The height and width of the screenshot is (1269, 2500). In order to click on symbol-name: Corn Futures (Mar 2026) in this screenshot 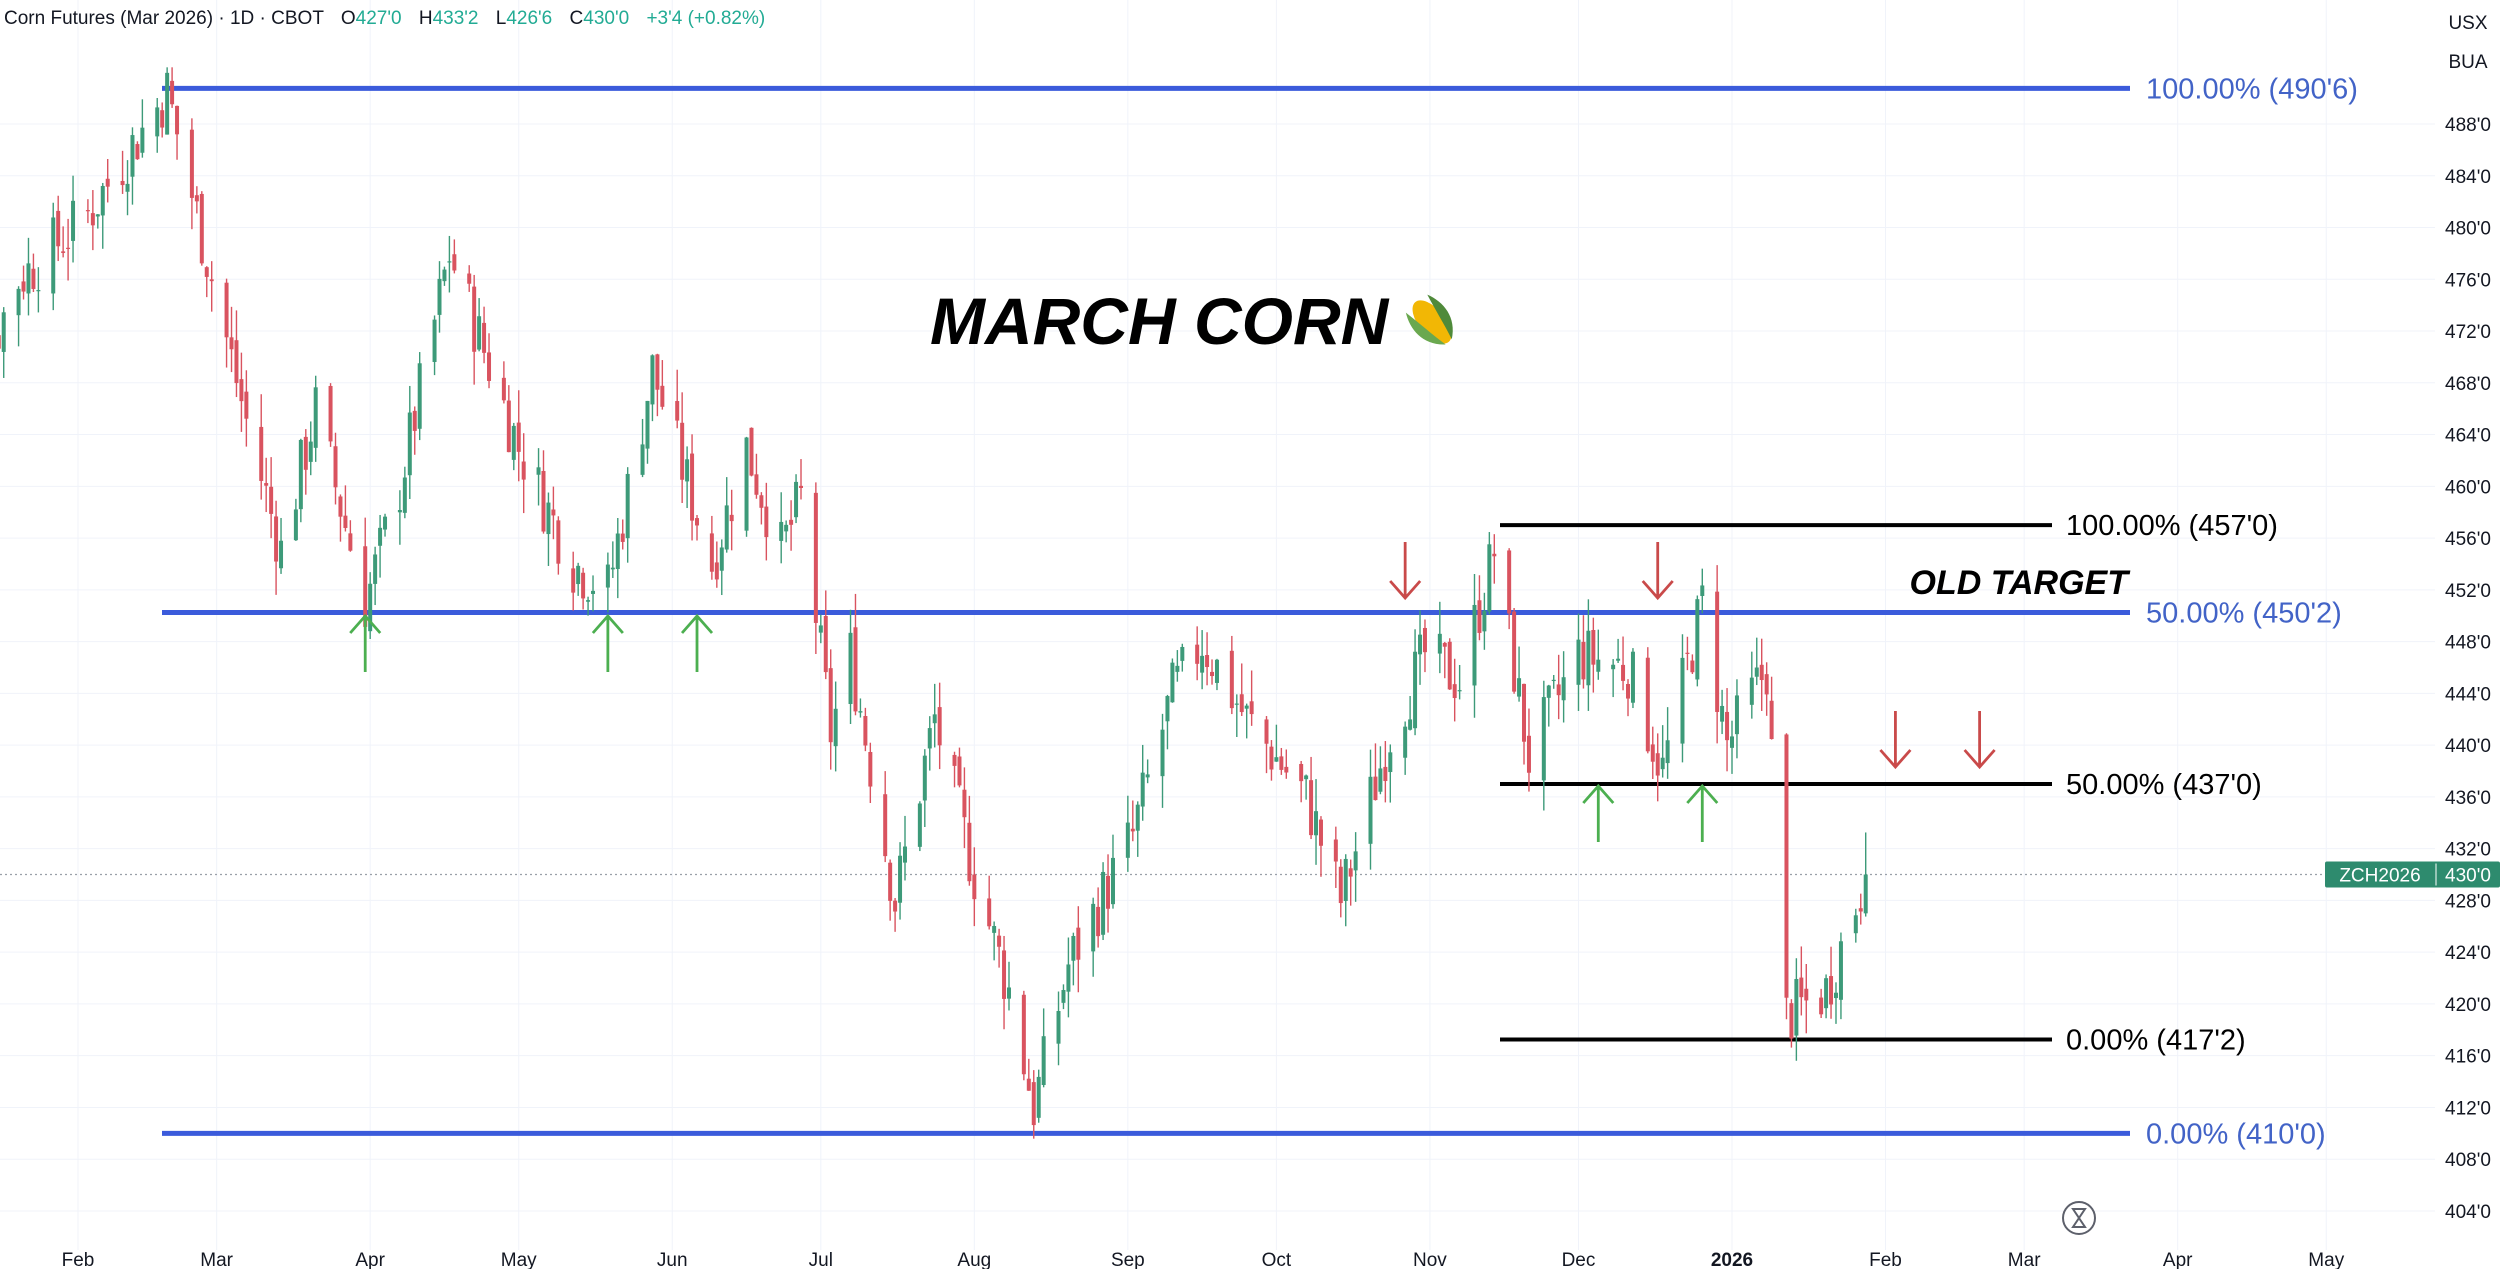, I will do `click(109, 18)`.